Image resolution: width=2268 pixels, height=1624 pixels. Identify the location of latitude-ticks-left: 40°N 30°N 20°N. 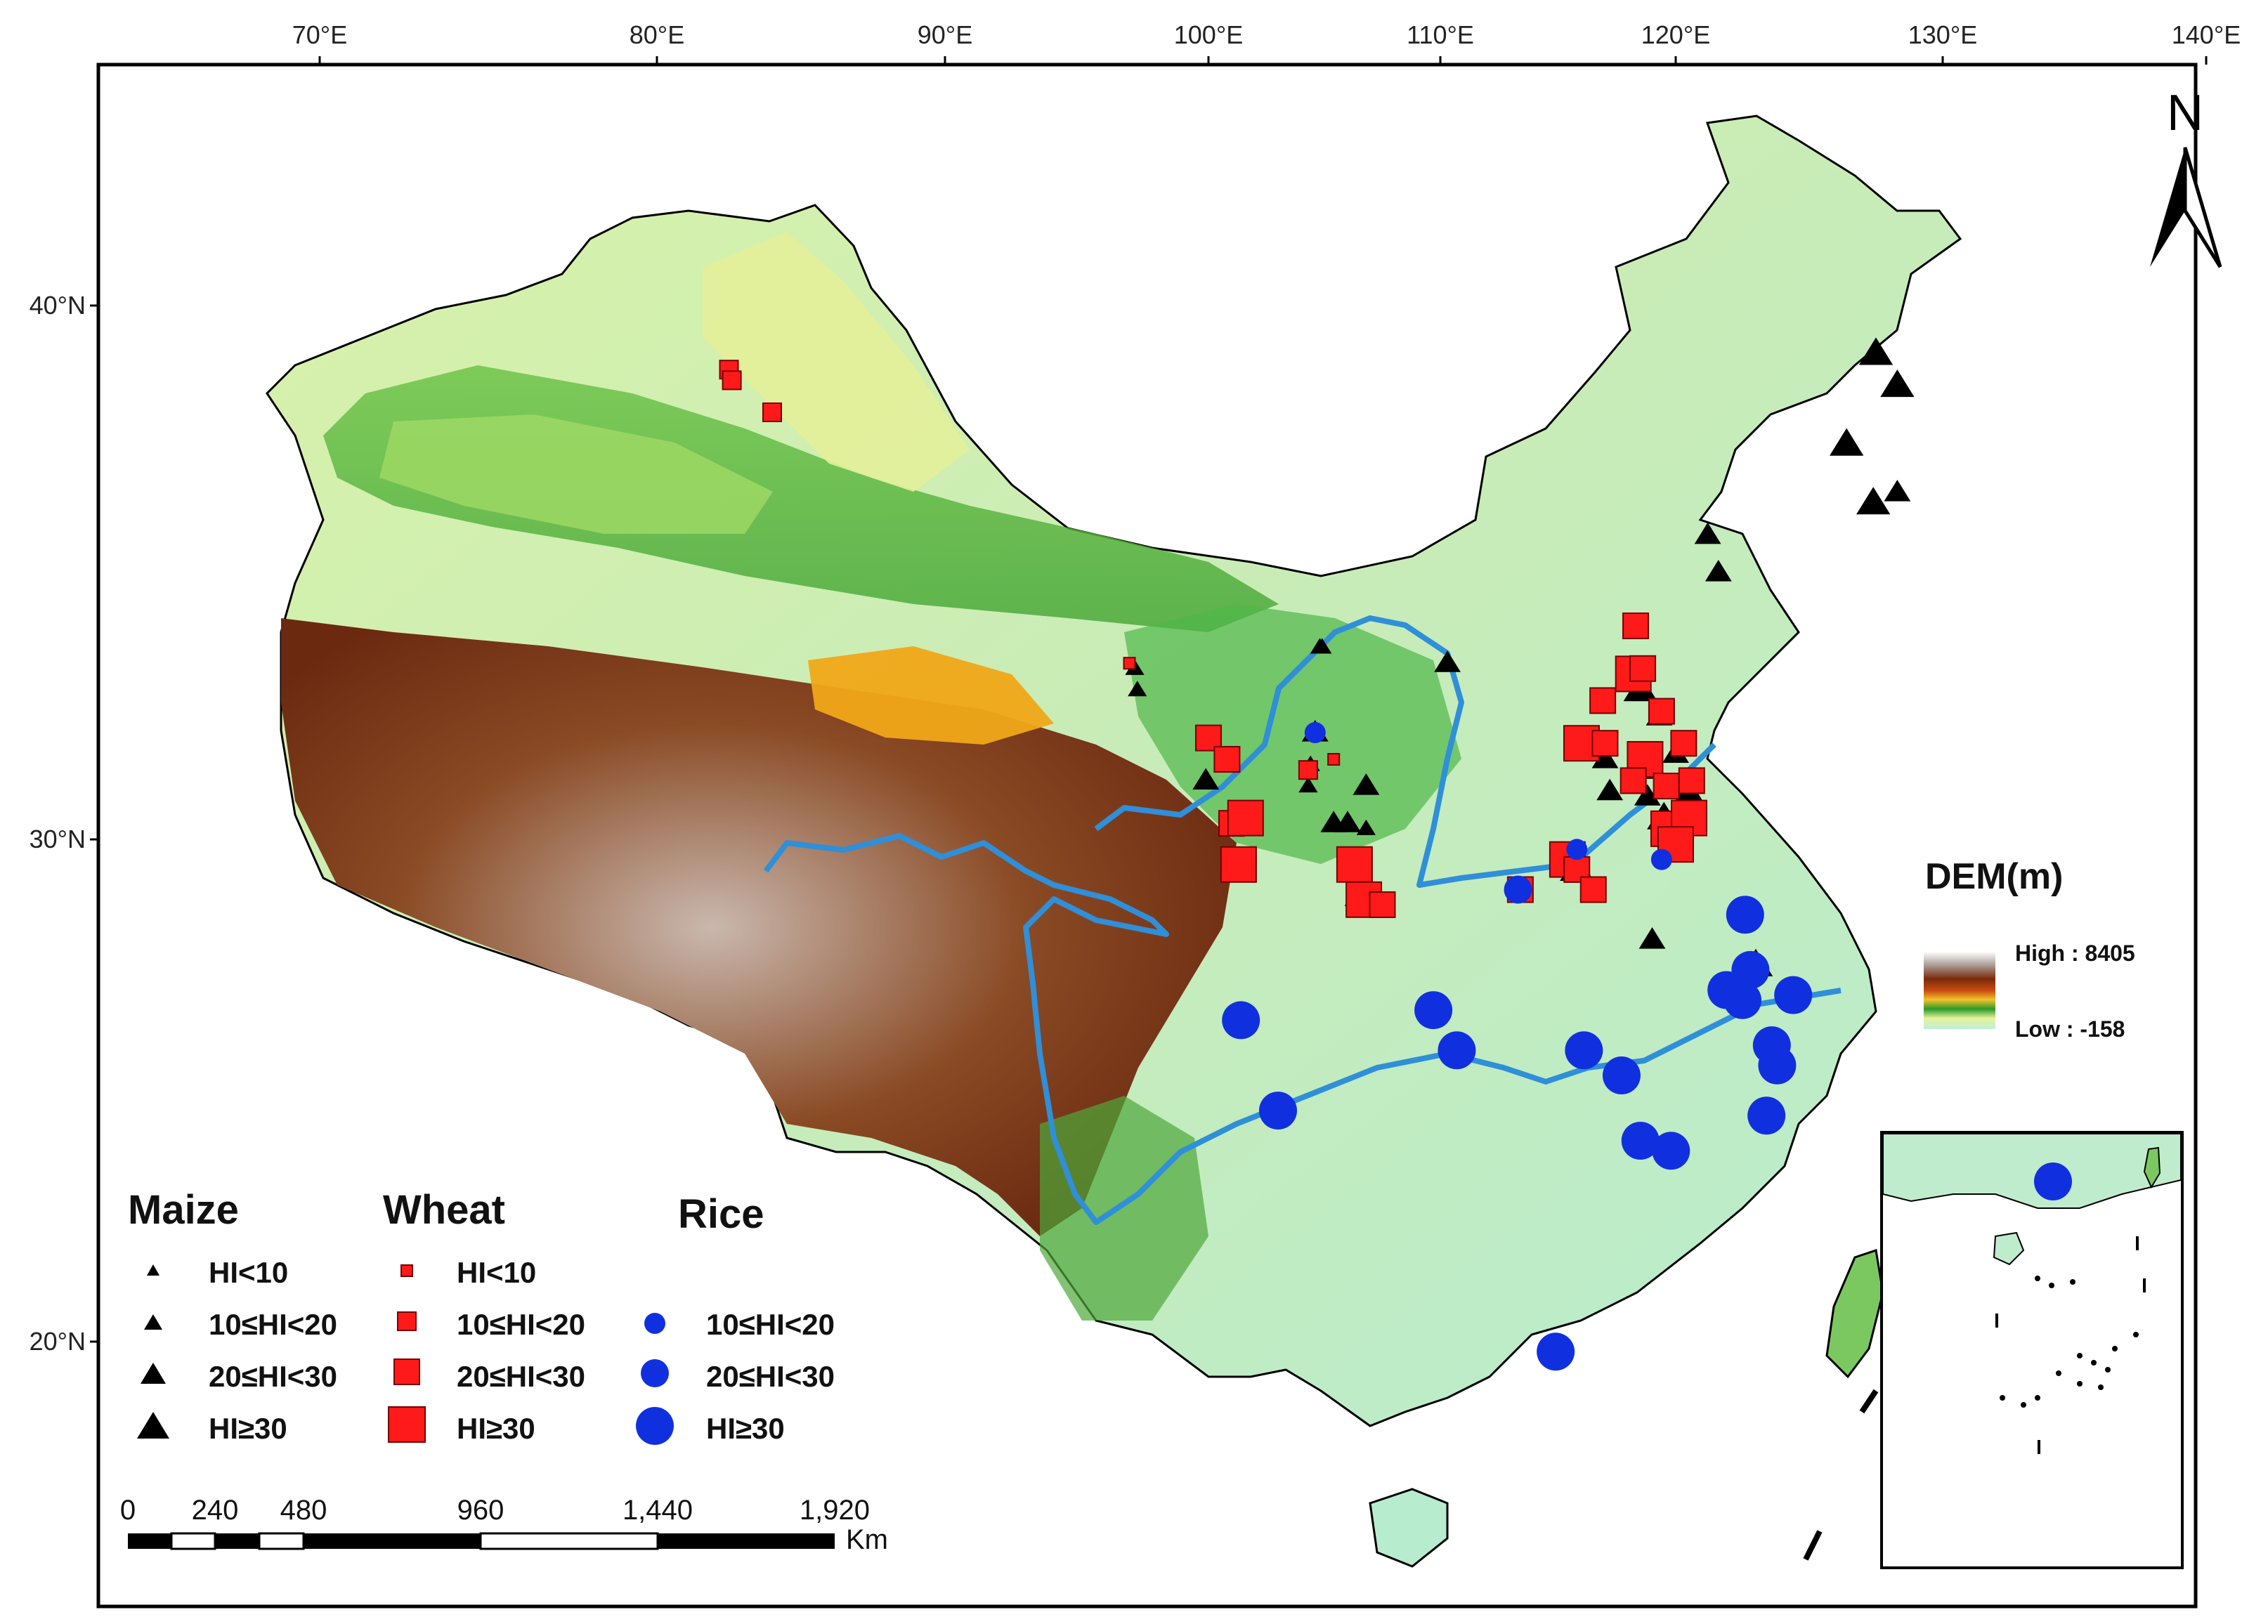
(64, 823).